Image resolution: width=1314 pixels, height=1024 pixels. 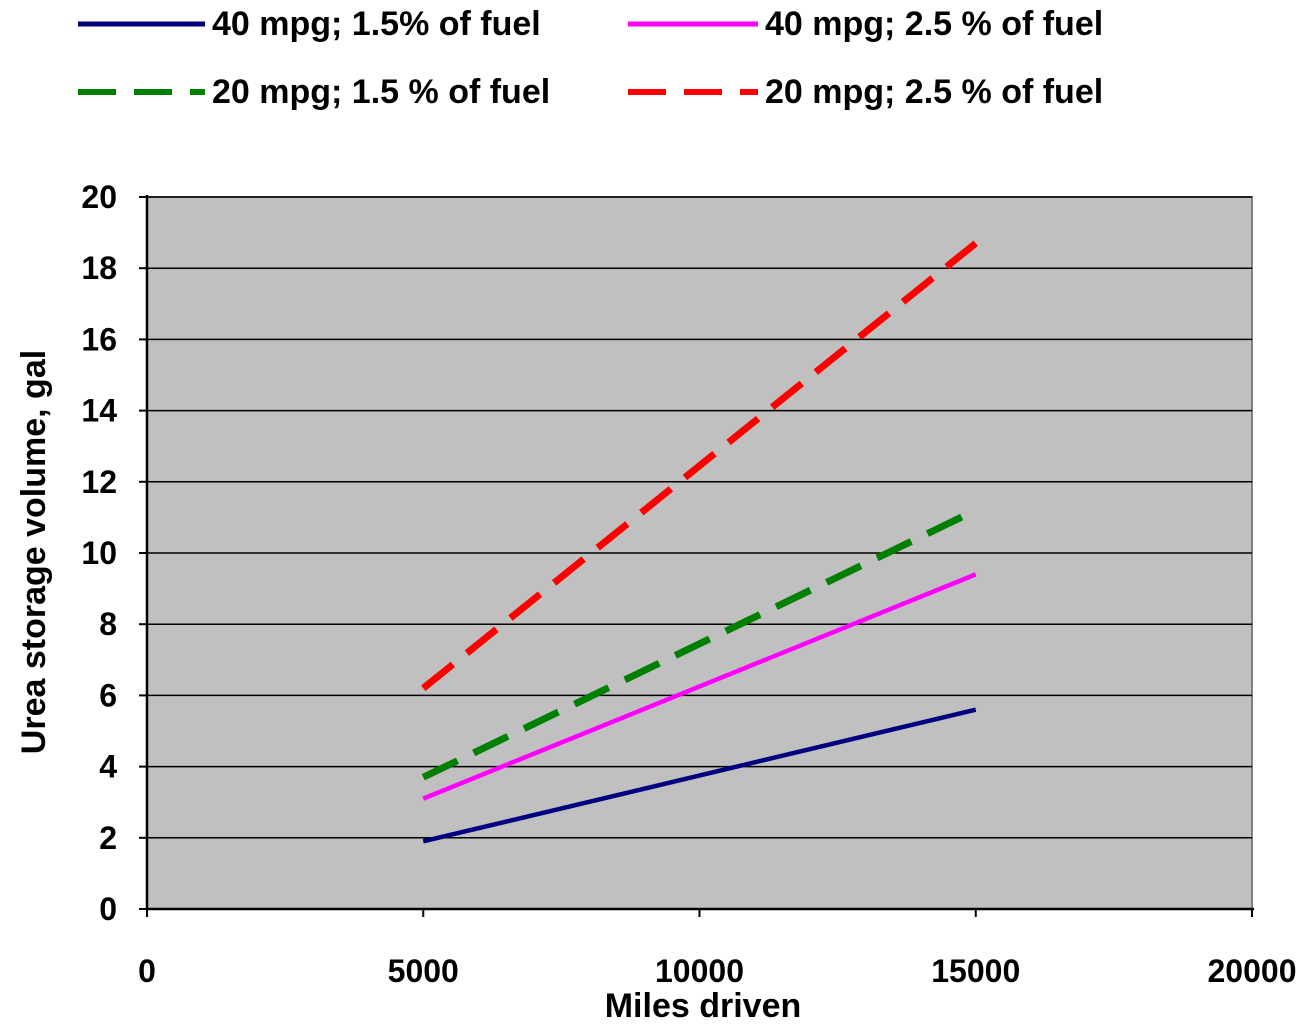 What do you see at coordinates (108, 624) in the screenshot?
I see `y-tick-label: 8` at bounding box center [108, 624].